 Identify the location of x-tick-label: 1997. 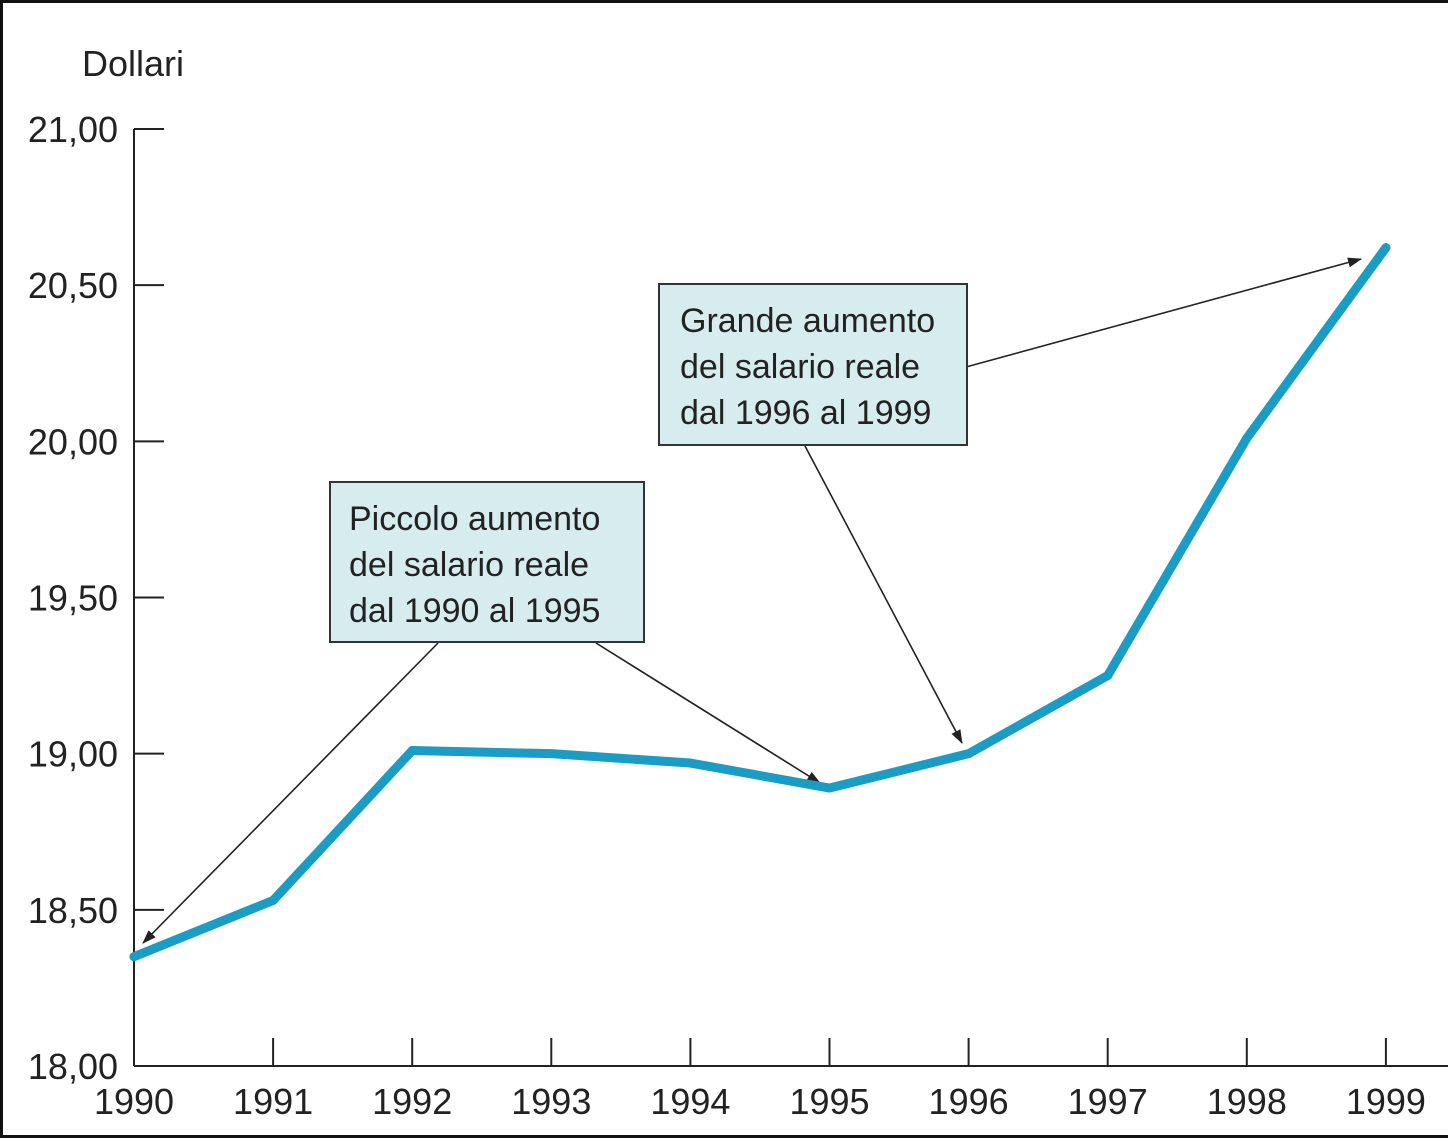
(1108, 1101).